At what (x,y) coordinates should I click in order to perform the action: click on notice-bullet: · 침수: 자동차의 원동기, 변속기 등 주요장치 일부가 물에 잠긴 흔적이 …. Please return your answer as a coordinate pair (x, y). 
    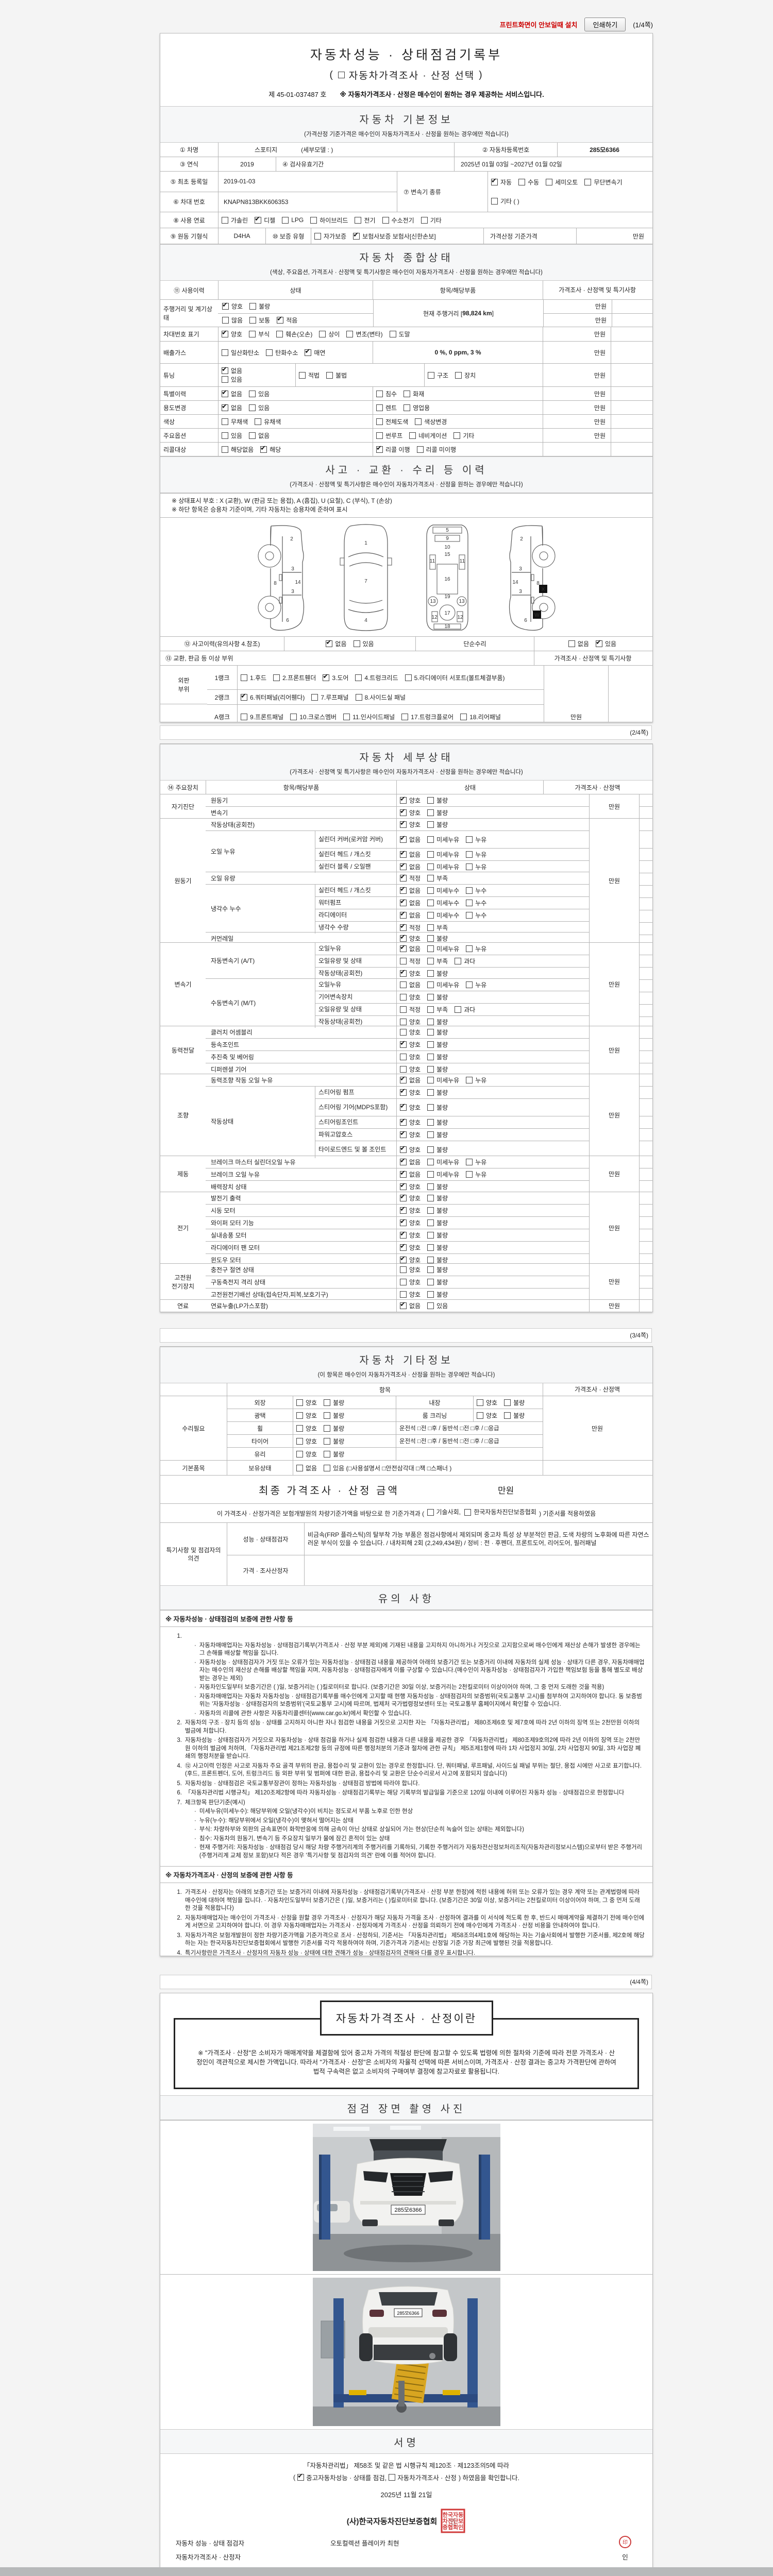
    Looking at the image, I should click on (292, 1839).